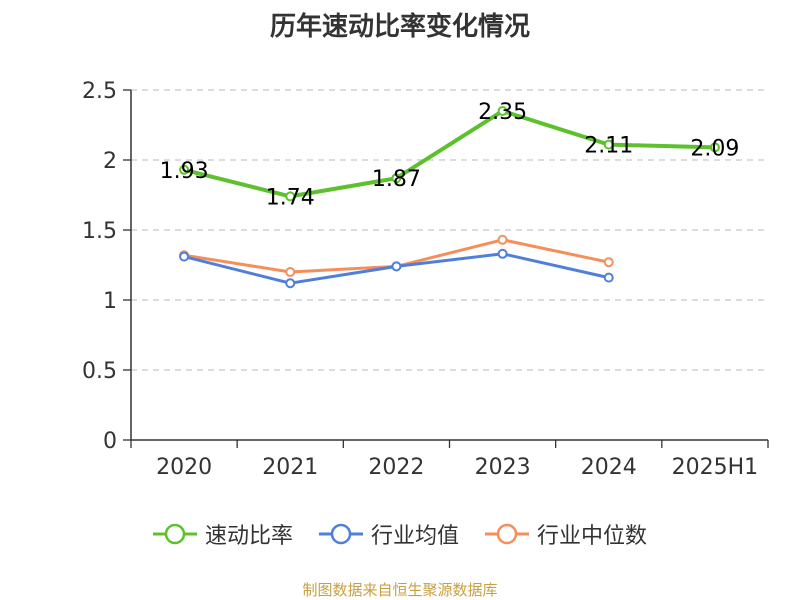  I want to click on x-tick-label: 2021, so click(290, 467).